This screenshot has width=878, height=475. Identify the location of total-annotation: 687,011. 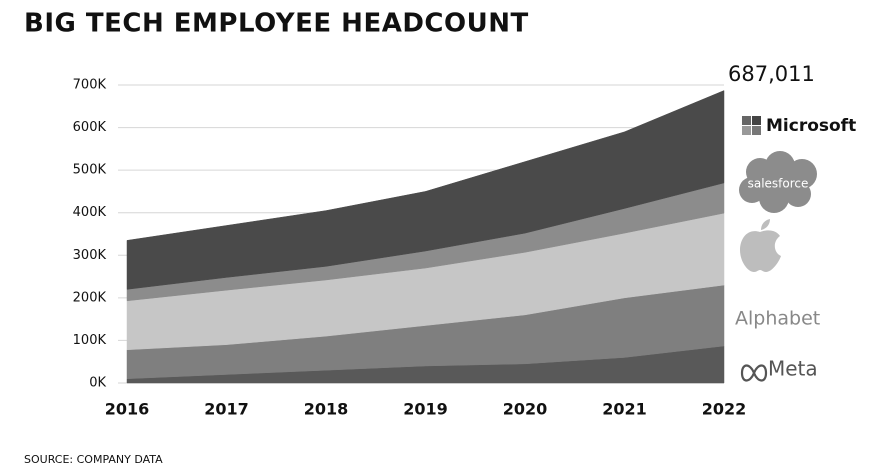
(771, 74).